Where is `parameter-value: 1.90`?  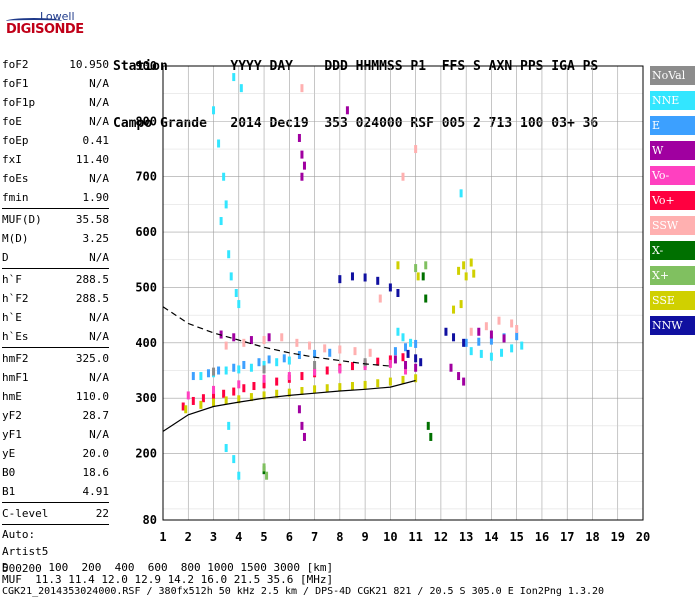
parameter-value: 1.90 is located at coordinates (96, 197).